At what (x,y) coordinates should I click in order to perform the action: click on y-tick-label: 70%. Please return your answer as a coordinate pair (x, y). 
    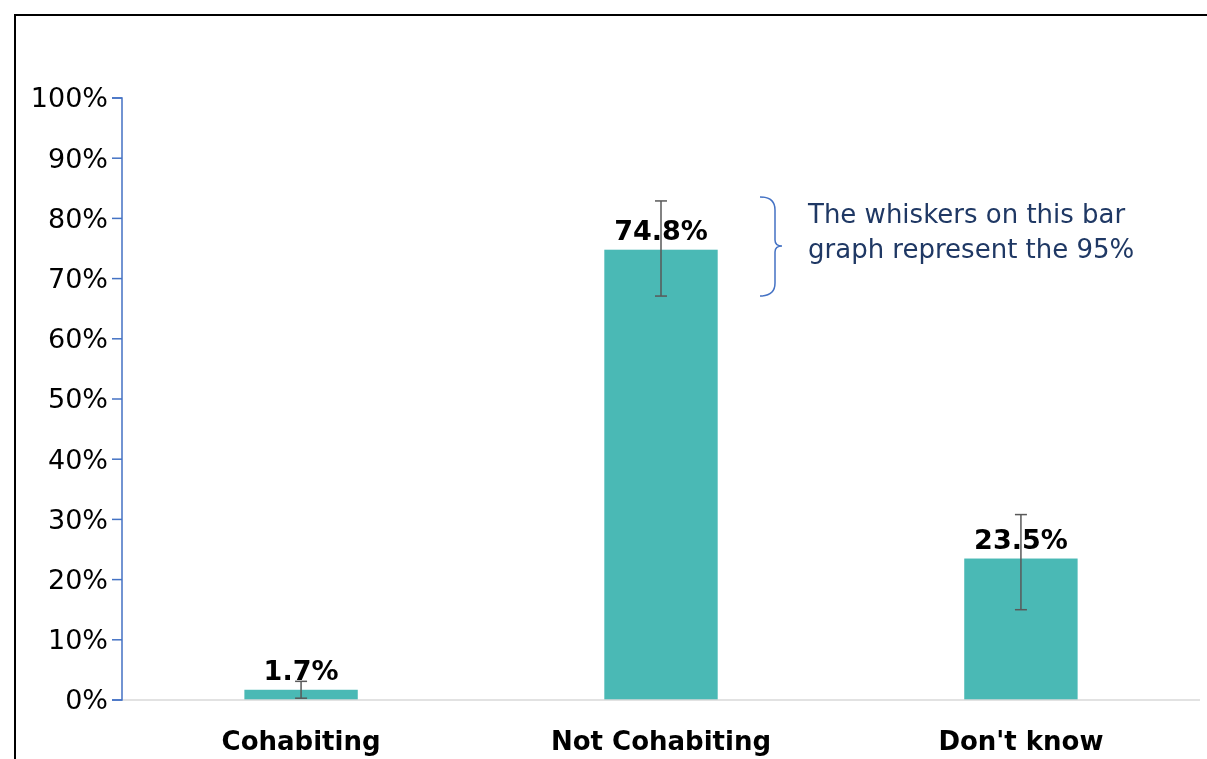
    Looking at the image, I should click on (77, 279).